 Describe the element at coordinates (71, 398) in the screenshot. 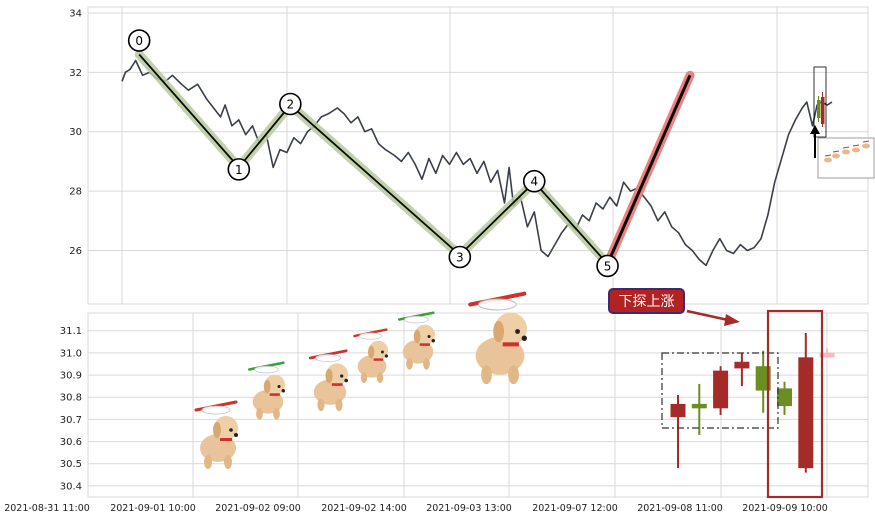

I see `bottom-ytick-label: 30.8` at that location.